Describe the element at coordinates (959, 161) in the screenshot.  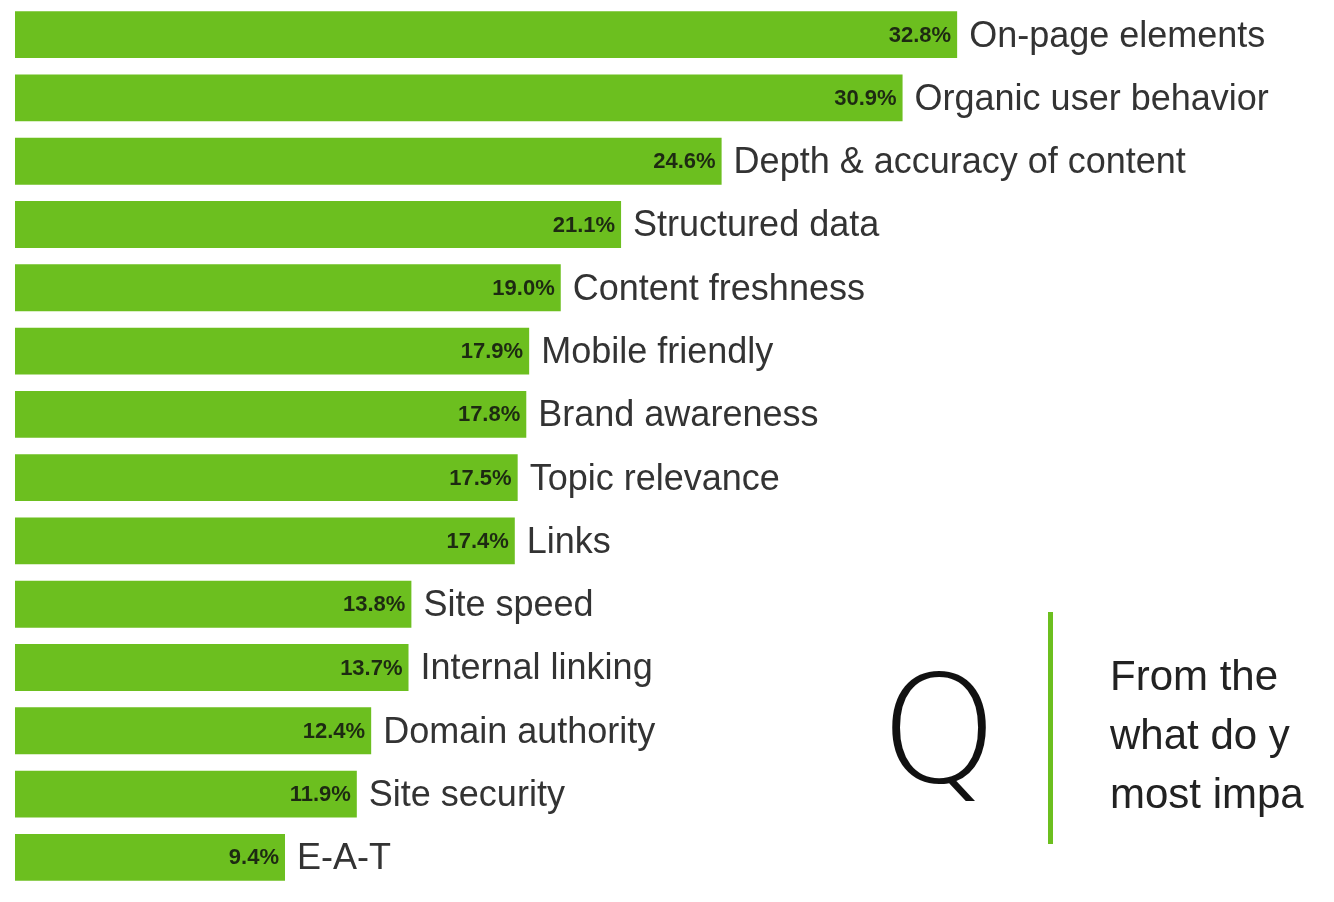
I see `y-tick-label: Depth & accuracy of content` at that location.